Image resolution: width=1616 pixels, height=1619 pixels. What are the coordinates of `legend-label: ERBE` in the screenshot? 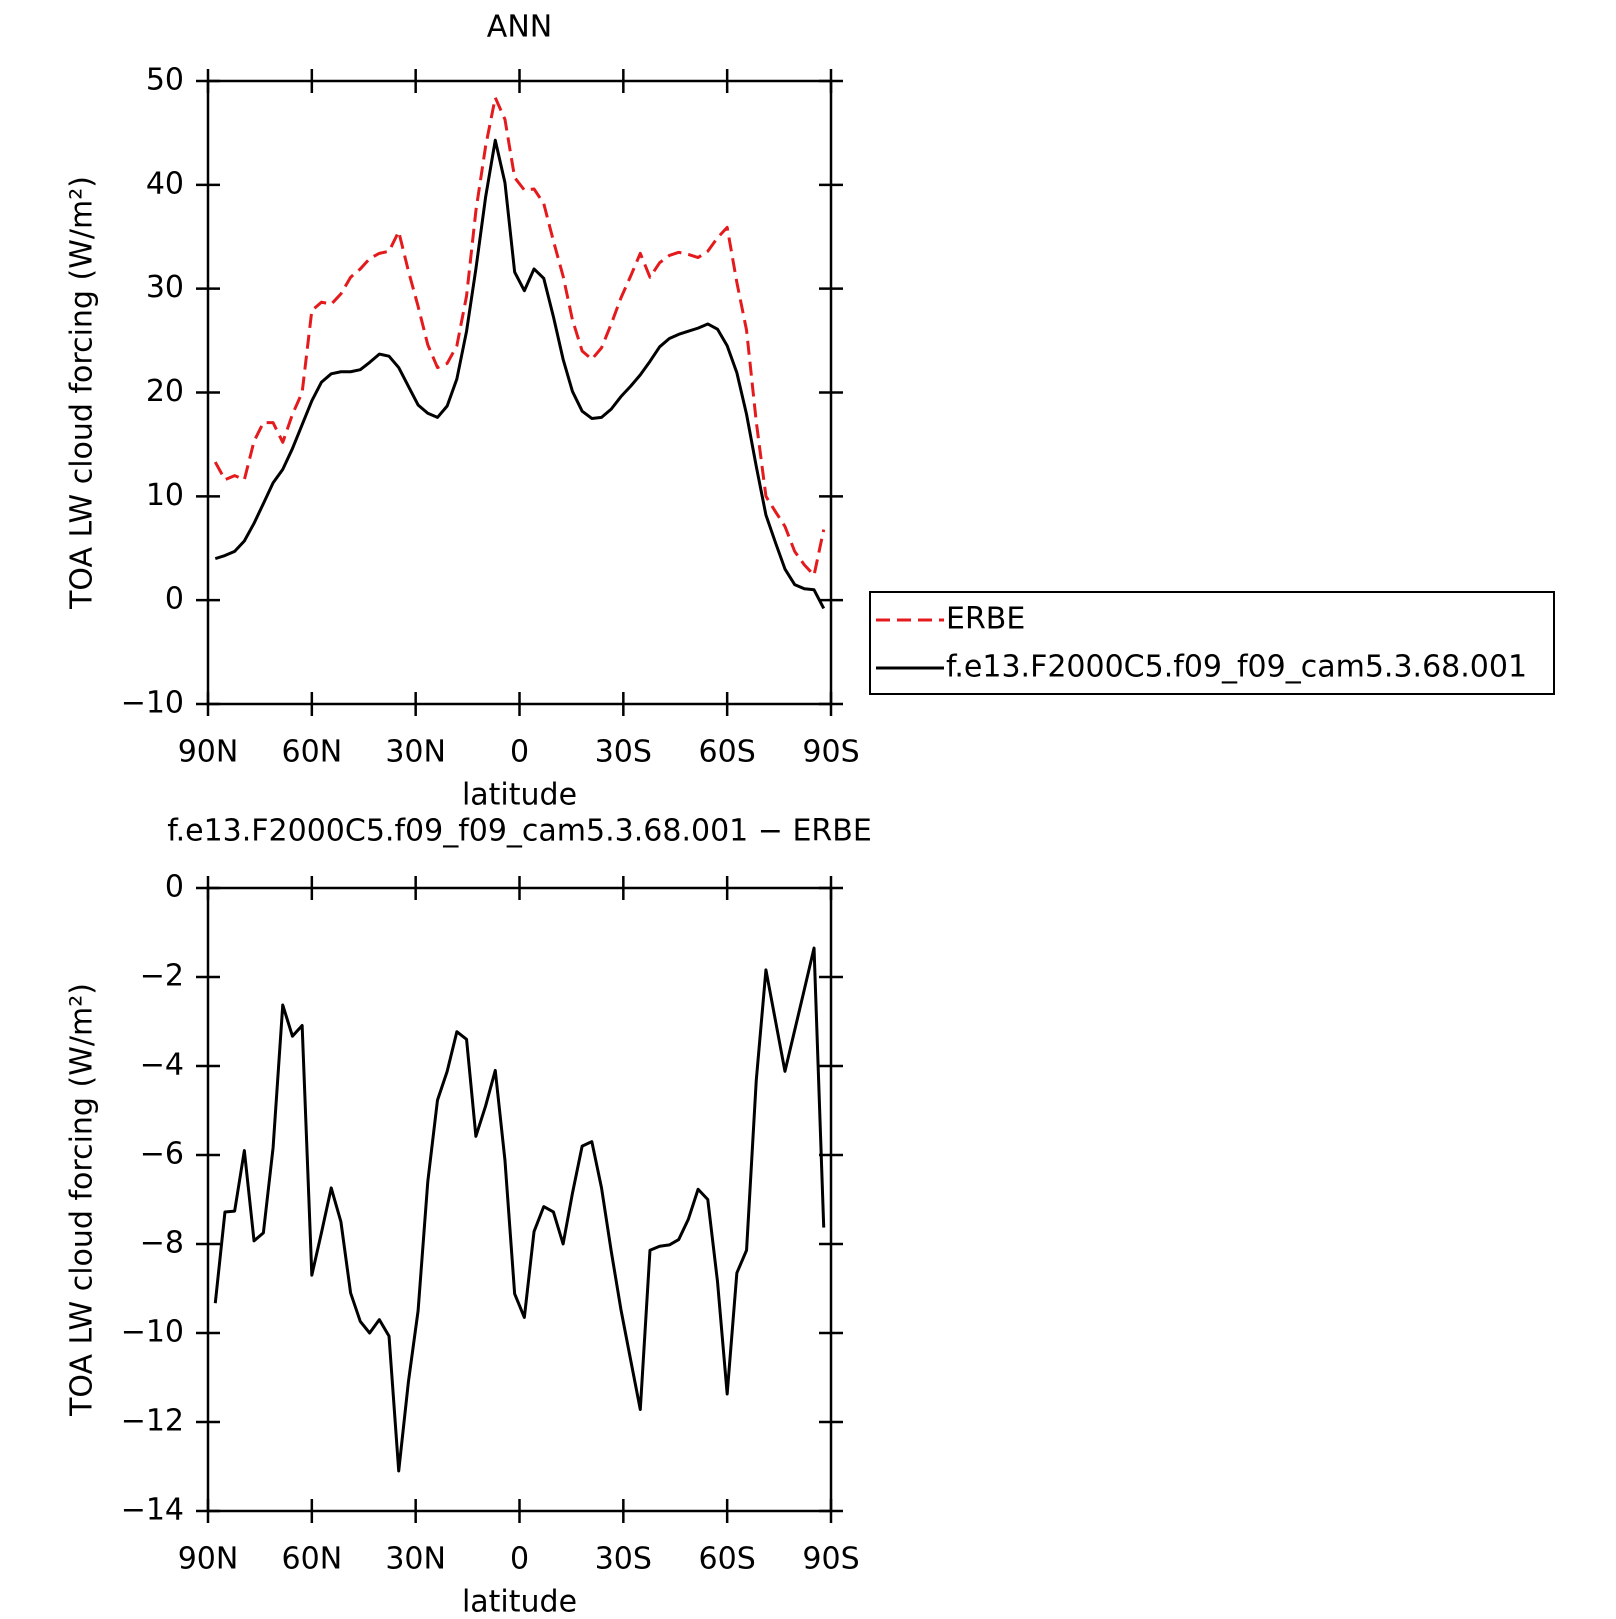 It's located at (985, 619).